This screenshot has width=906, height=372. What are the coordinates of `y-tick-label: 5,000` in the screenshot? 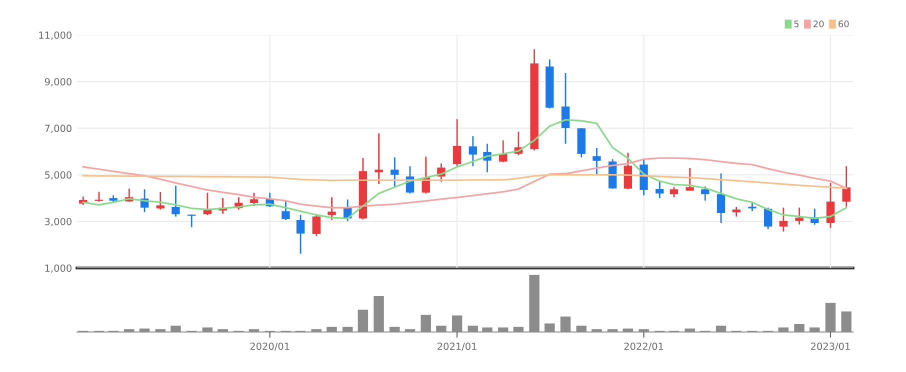 It's located at (58, 175).